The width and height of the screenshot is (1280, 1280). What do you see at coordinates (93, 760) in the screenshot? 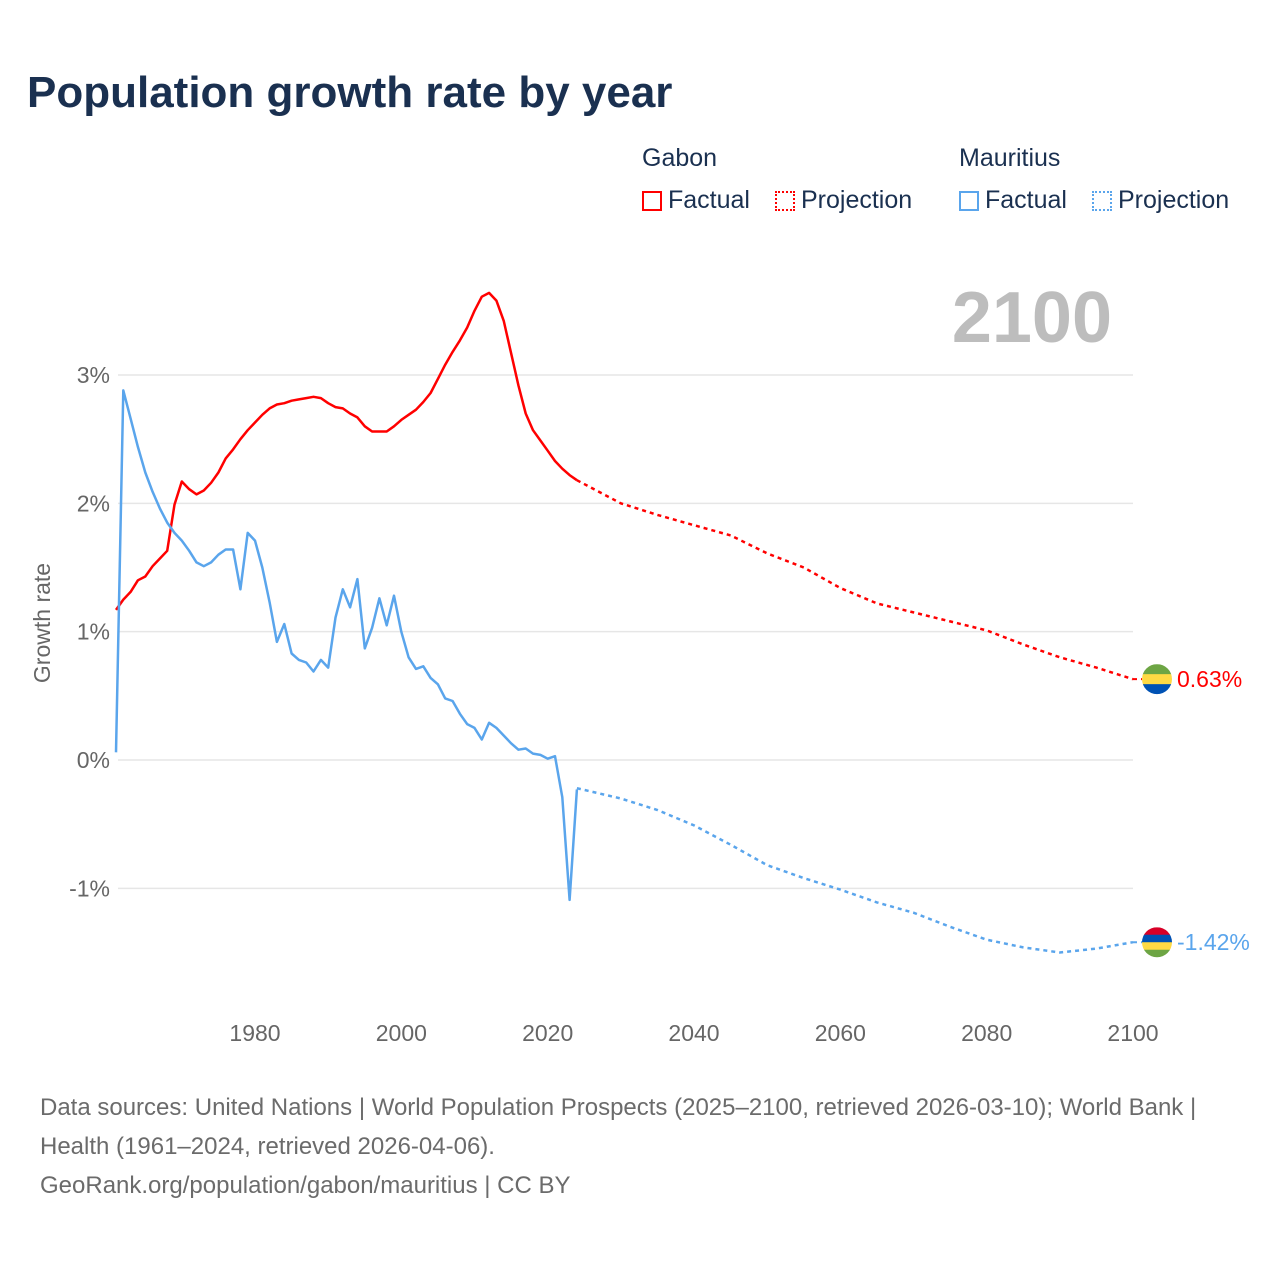
I see `y-tick-label: 0%` at bounding box center [93, 760].